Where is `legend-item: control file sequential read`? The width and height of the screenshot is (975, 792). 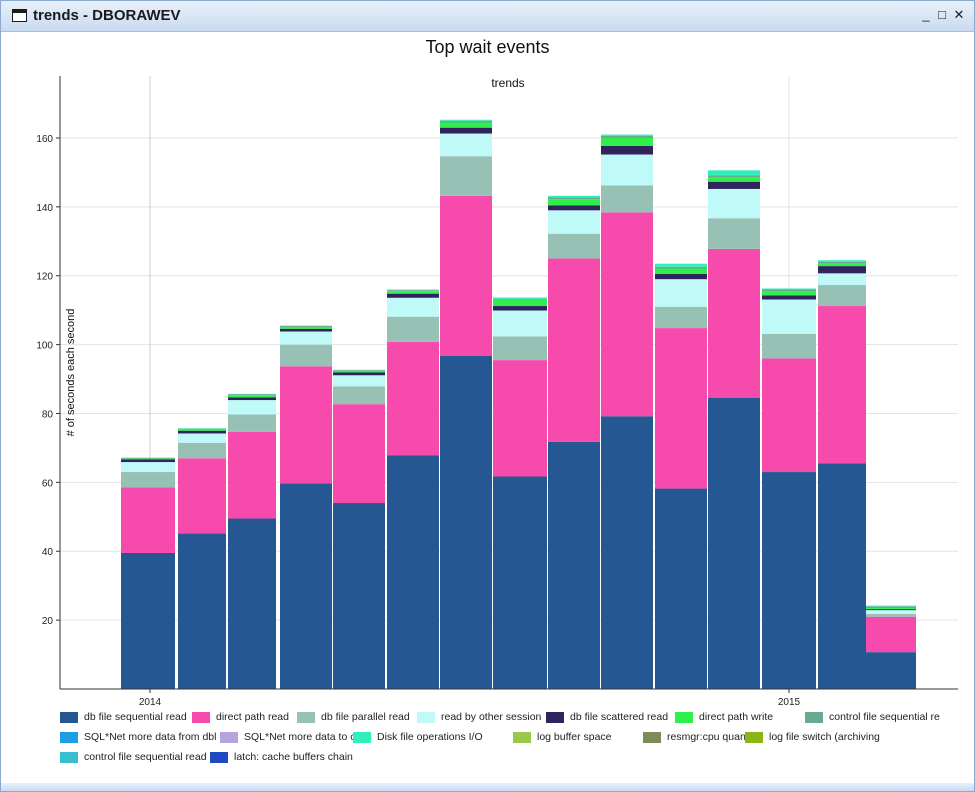
legend-item: control file sequential read is located at coordinates (133, 758).